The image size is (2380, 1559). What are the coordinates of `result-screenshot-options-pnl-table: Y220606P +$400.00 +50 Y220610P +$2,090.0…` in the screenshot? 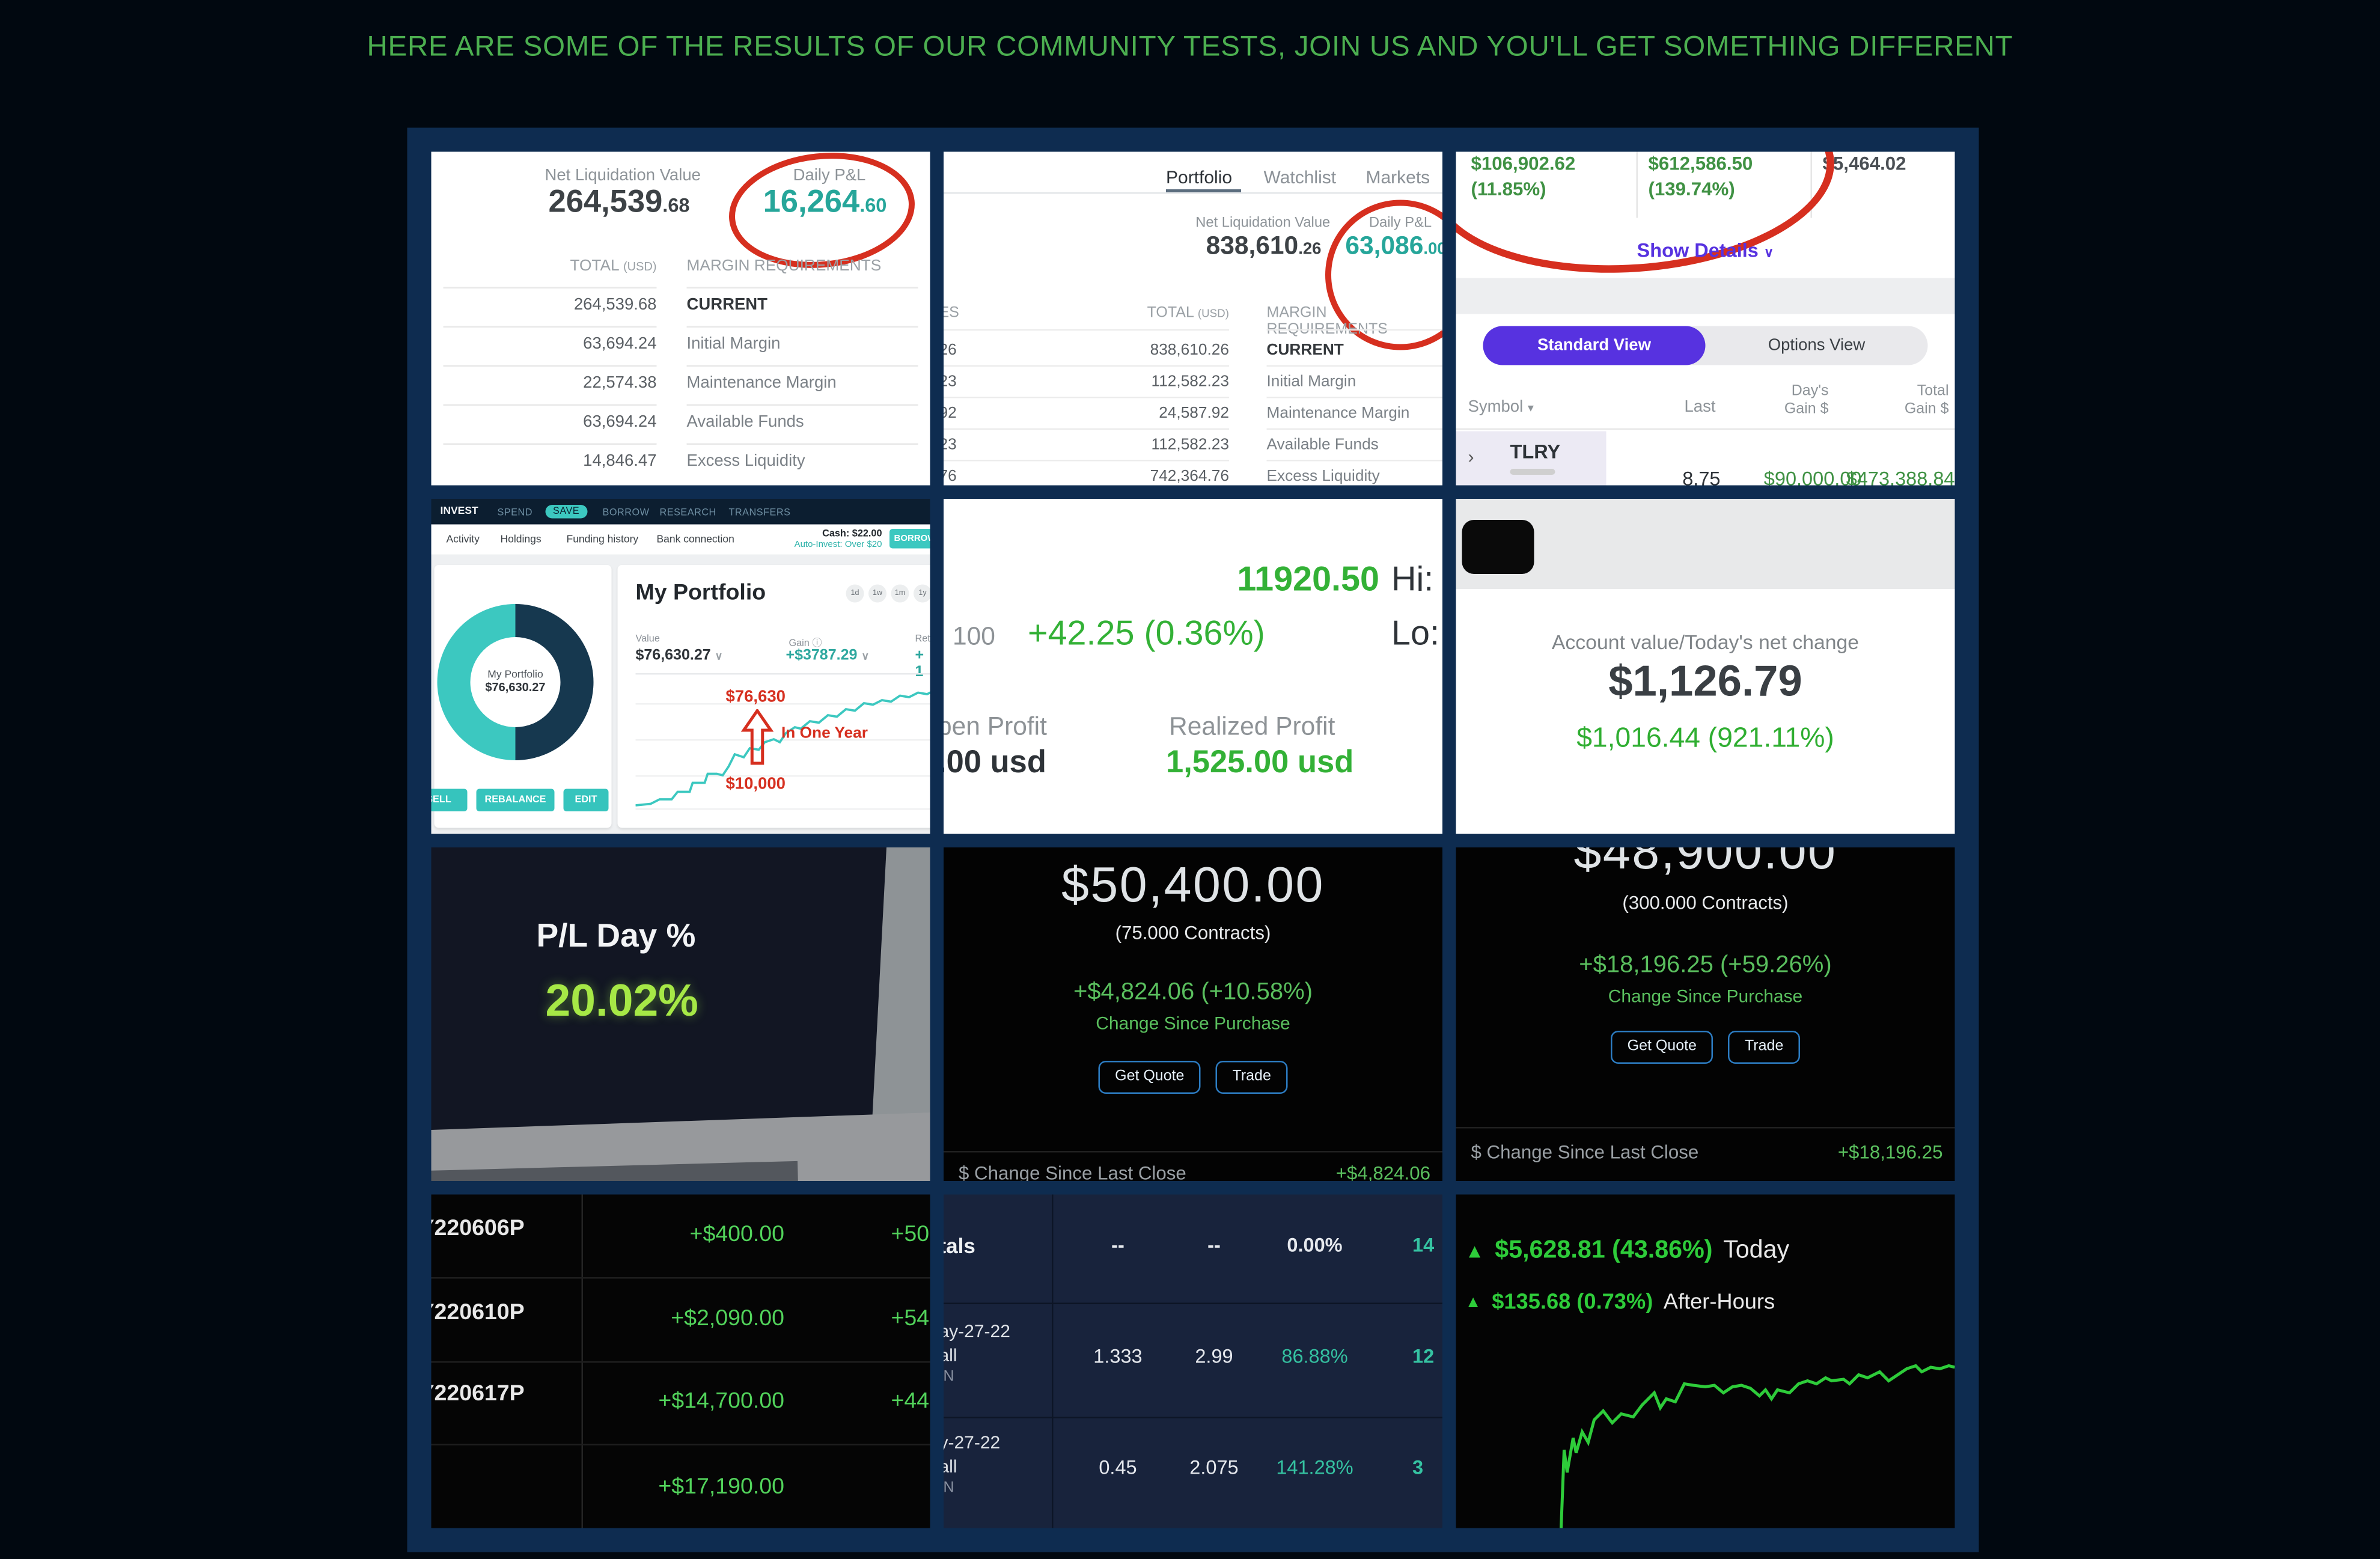 It's located at (680, 1361).